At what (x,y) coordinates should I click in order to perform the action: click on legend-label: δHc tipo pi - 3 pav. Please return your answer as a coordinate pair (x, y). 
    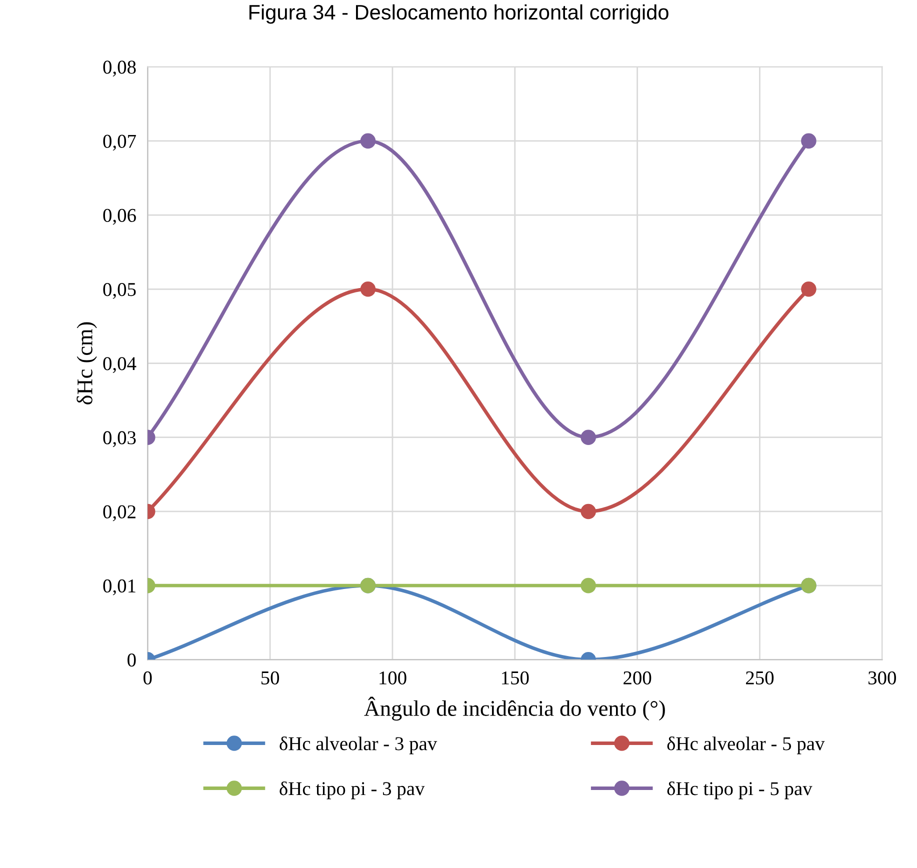
    Looking at the image, I should click on (352, 790).